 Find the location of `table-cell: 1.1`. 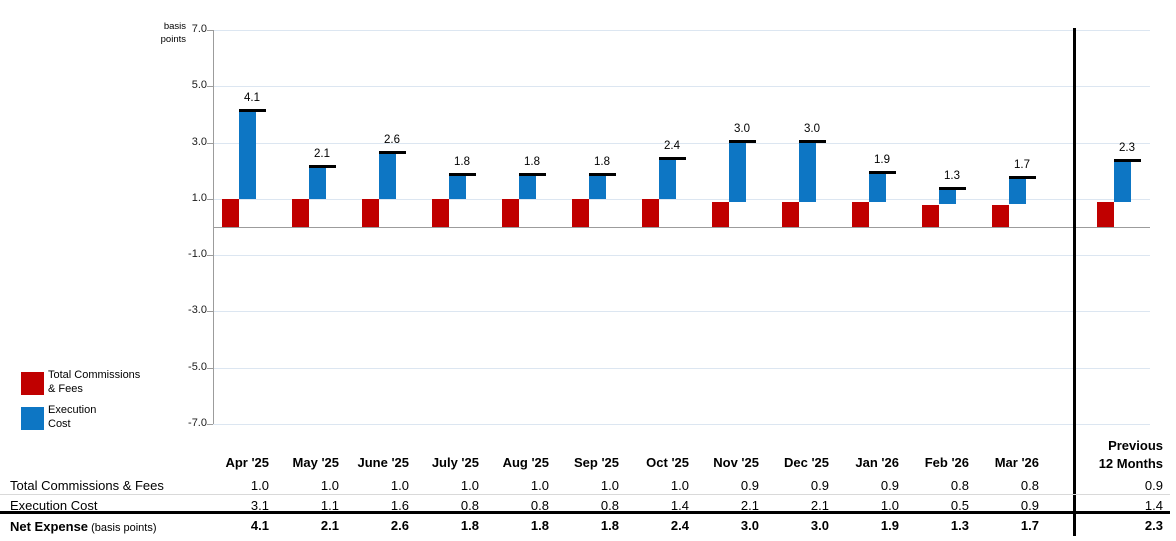

table-cell: 1.1 is located at coordinates (329, 505).